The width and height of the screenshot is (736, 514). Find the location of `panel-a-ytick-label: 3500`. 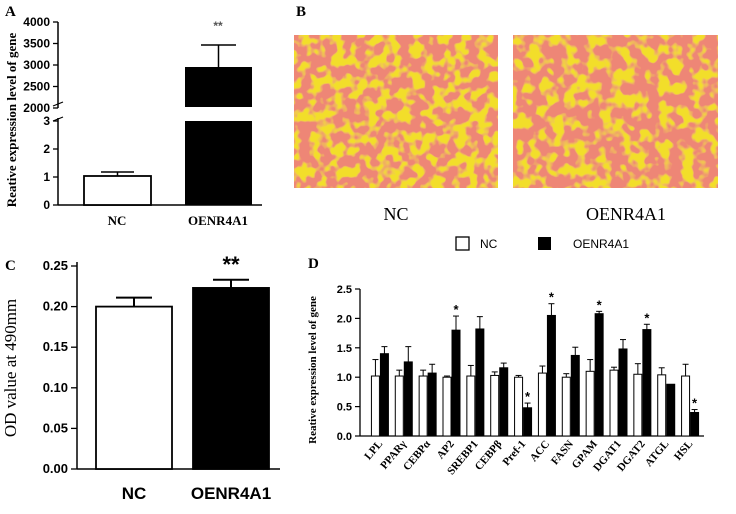

panel-a-ytick-label: 3500 is located at coordinates (36, 44).